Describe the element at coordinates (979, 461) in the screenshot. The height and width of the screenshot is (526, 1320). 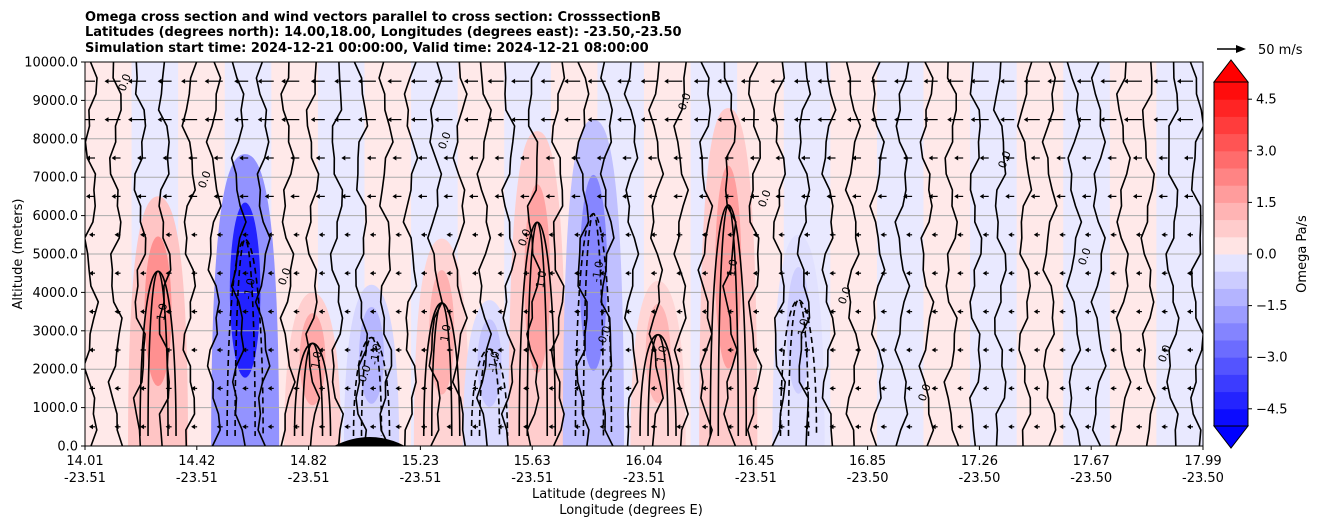
I see `x-tick-label-lat: 17.26` at that location.